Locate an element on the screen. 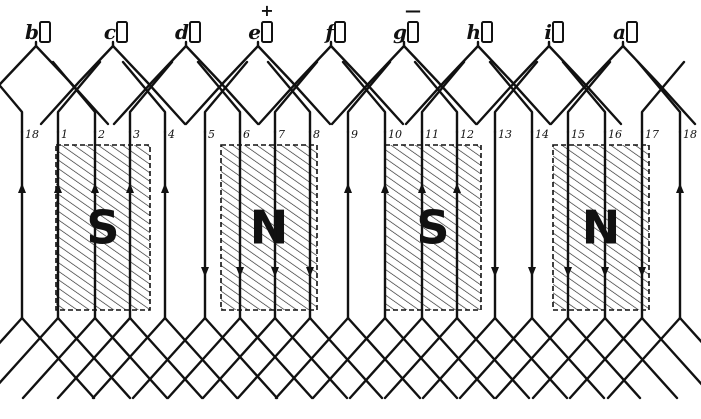 This screenshot has height=419, width=701. conductor-number: 8 is located at coordinates (316, 134).